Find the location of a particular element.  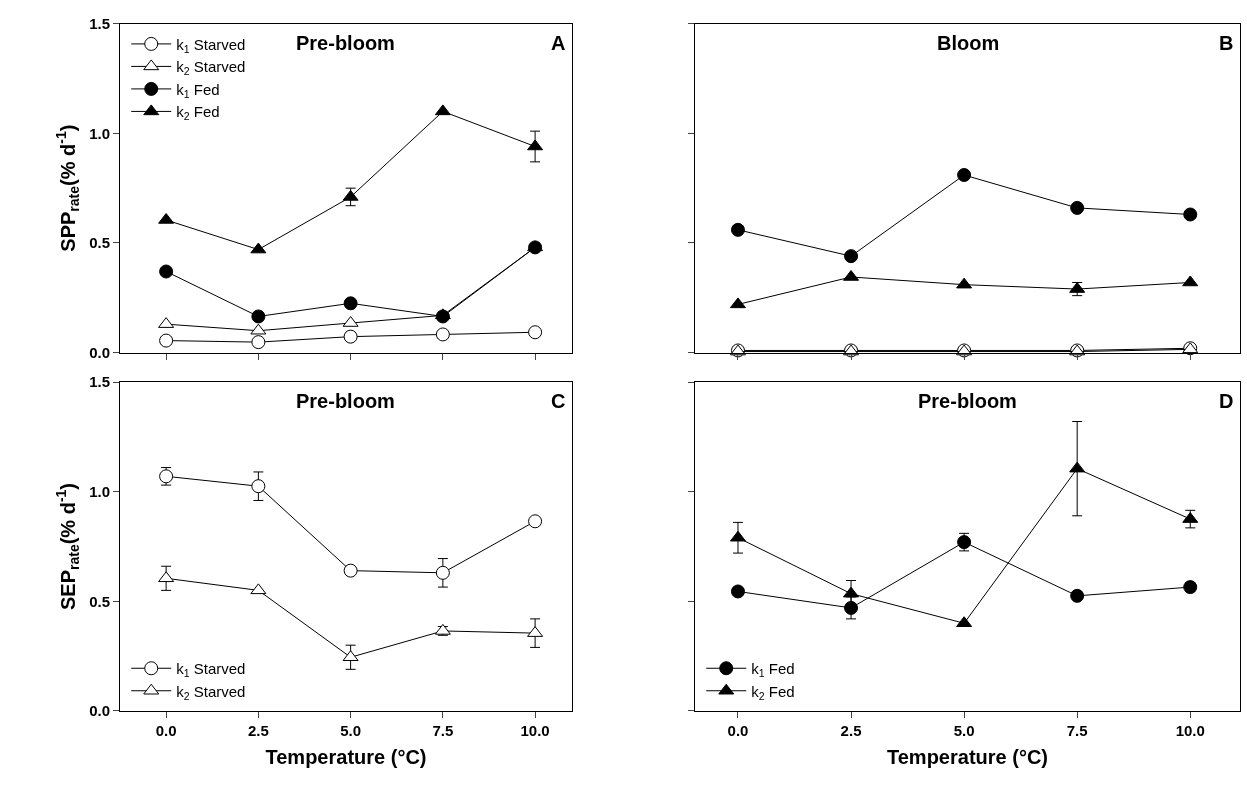

annotation: B is located at coordinates (1226, 43).